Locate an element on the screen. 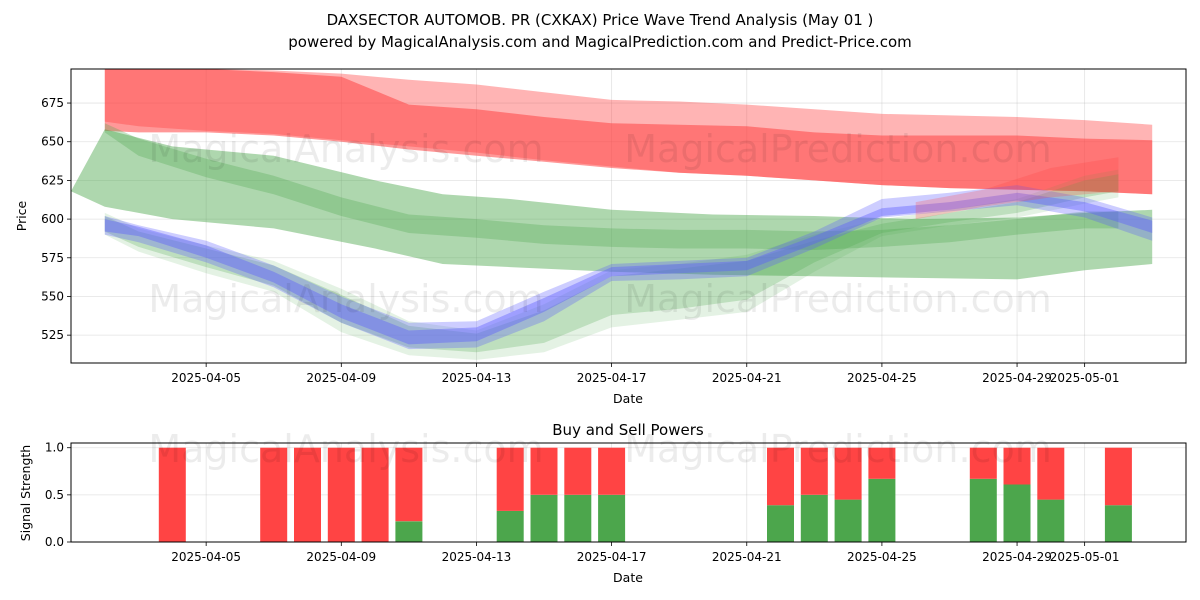 Image resolution: width=1200 pixels, height=600 pixels. price-ytick-label: 675 is located at coordinates (52, 103).